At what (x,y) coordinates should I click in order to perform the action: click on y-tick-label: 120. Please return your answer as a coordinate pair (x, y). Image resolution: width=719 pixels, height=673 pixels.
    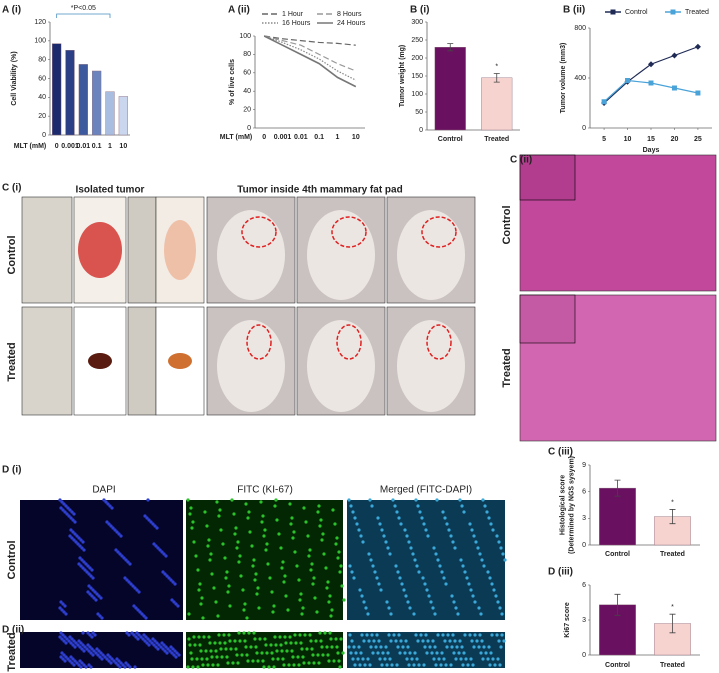
    Looking at the image, I should click on (40, 22).